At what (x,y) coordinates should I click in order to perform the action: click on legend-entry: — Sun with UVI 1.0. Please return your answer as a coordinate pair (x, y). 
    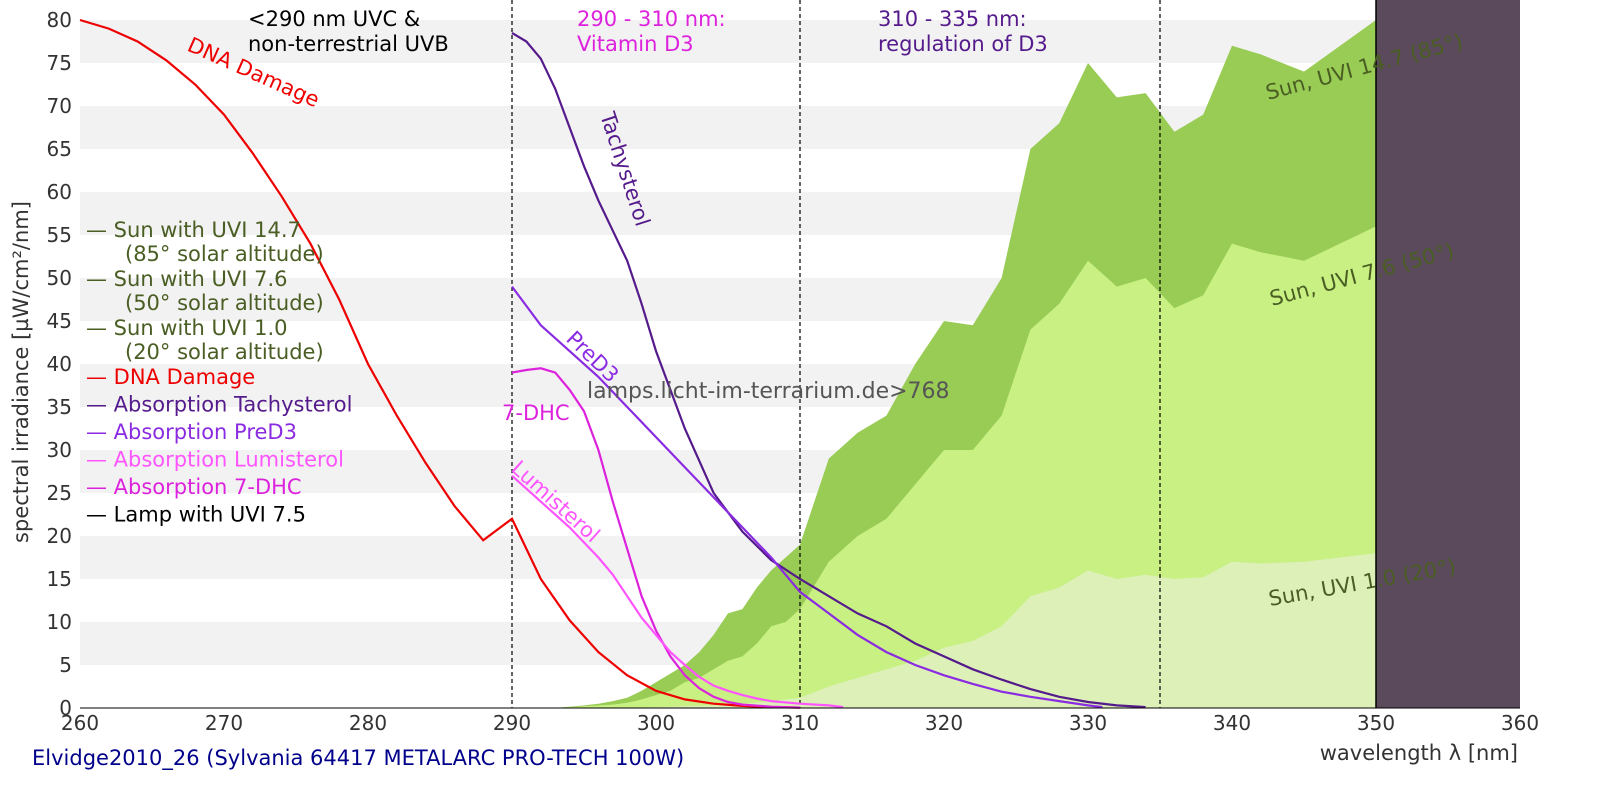
    Looking at the image, I should click on (187, 328).